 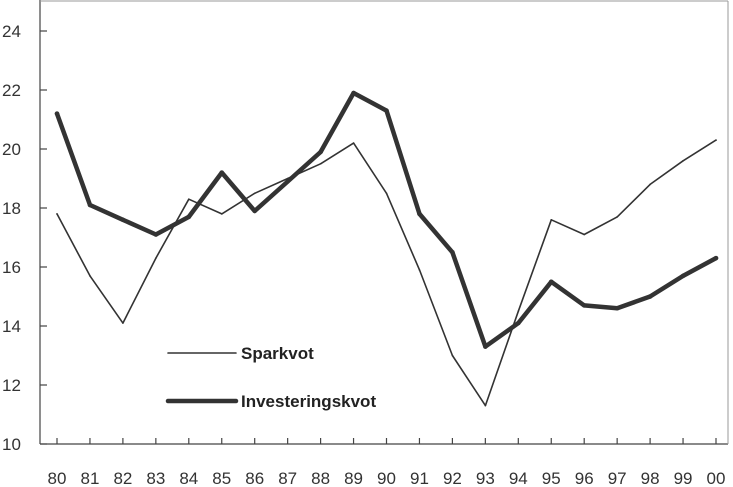 I want to click on legend: Sparkvot Investeringskvot, so click(x=270, y=377).